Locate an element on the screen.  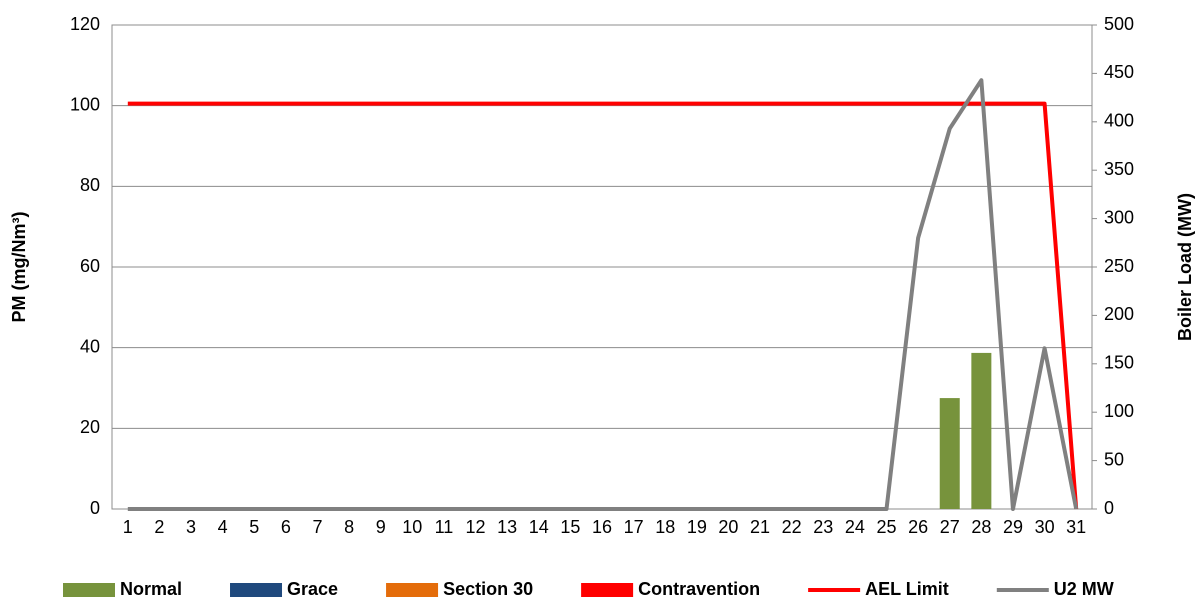
legend-label: AEL Limit is located at coordinates (907, 589).